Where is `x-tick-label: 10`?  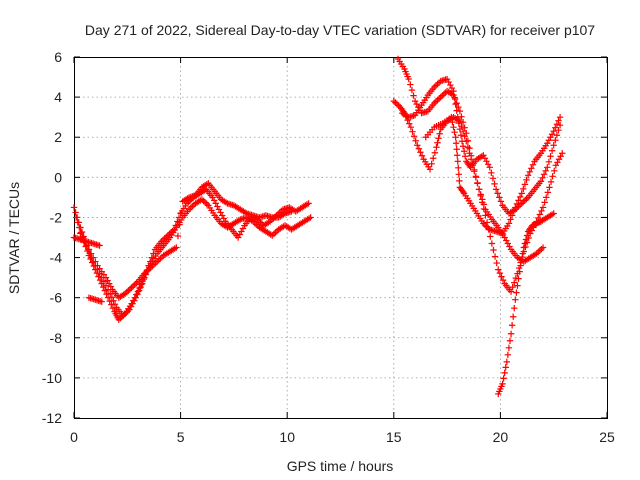 x-tick-label: 10 is located at coordinates (287, 437).